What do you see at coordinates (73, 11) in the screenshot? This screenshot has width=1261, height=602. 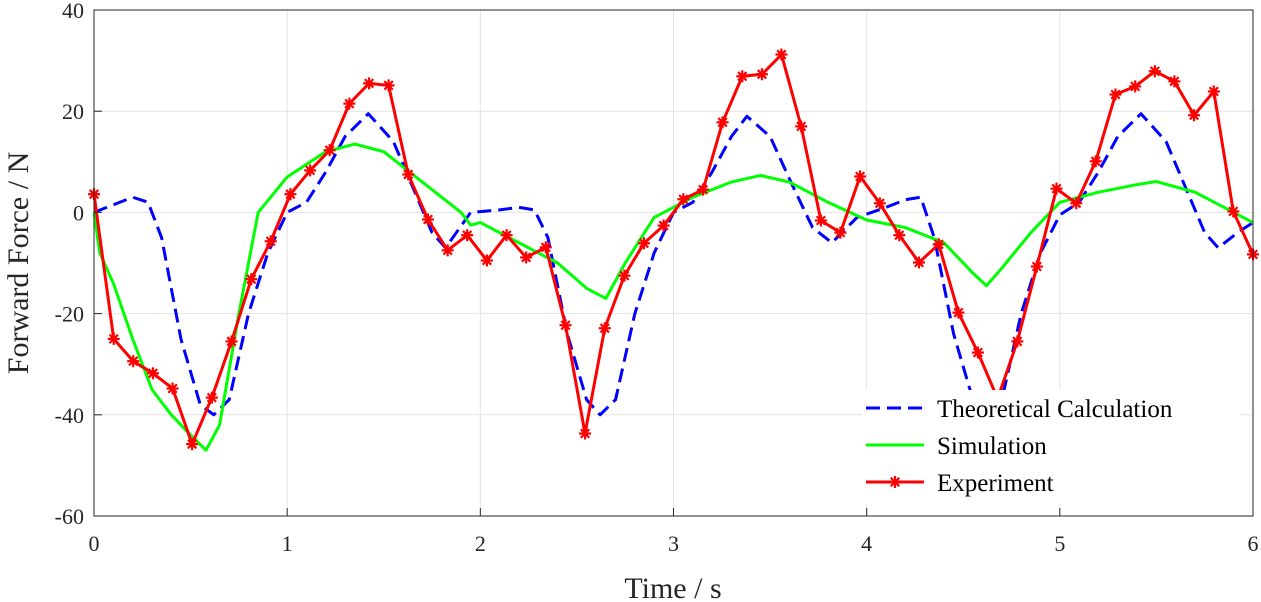 I see `y-tick-label: 40` at bounding box center [73, 11].